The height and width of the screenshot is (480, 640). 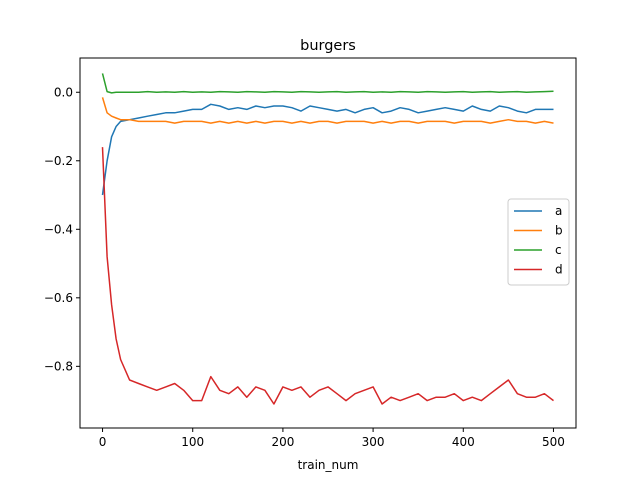 What do you see at coordinates (373, 442) in the screenshot?
I see `x-tick-label: 300` at bounding box center [373, 442].